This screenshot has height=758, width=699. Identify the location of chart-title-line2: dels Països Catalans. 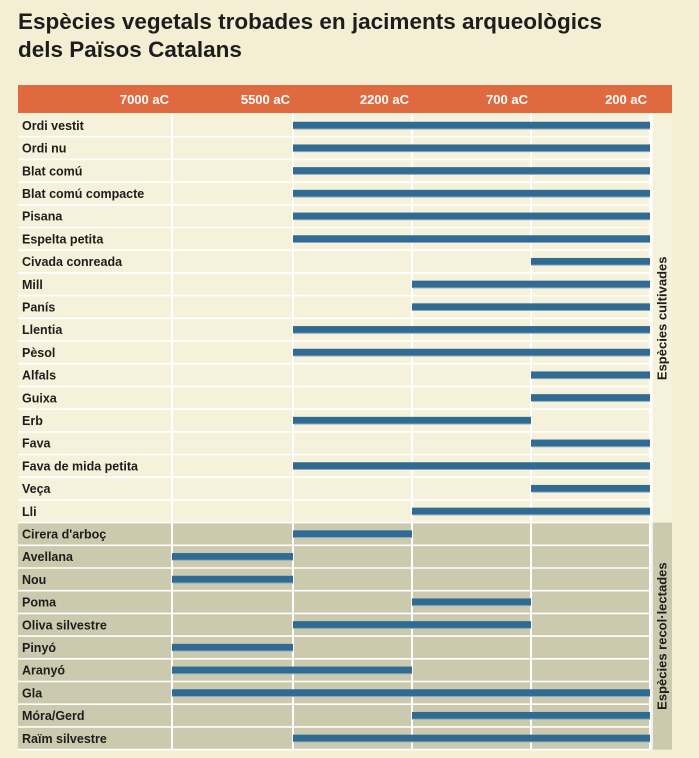
(130, 49).